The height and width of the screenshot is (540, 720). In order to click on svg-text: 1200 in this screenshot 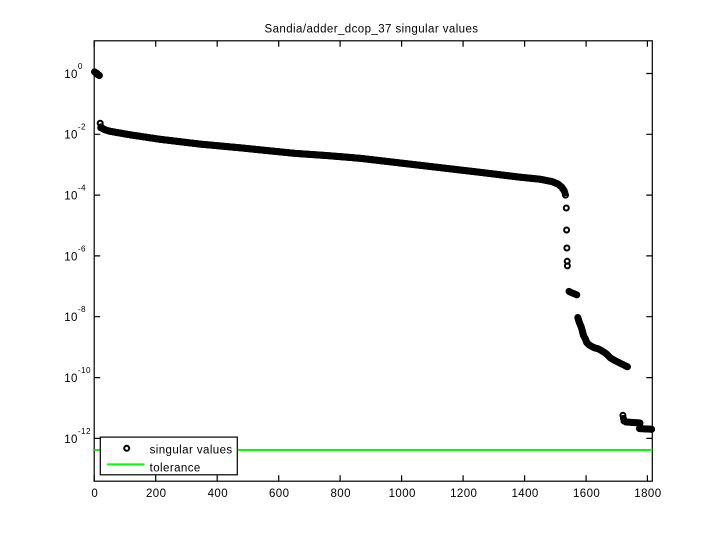, I will do `click(463, 494)`.